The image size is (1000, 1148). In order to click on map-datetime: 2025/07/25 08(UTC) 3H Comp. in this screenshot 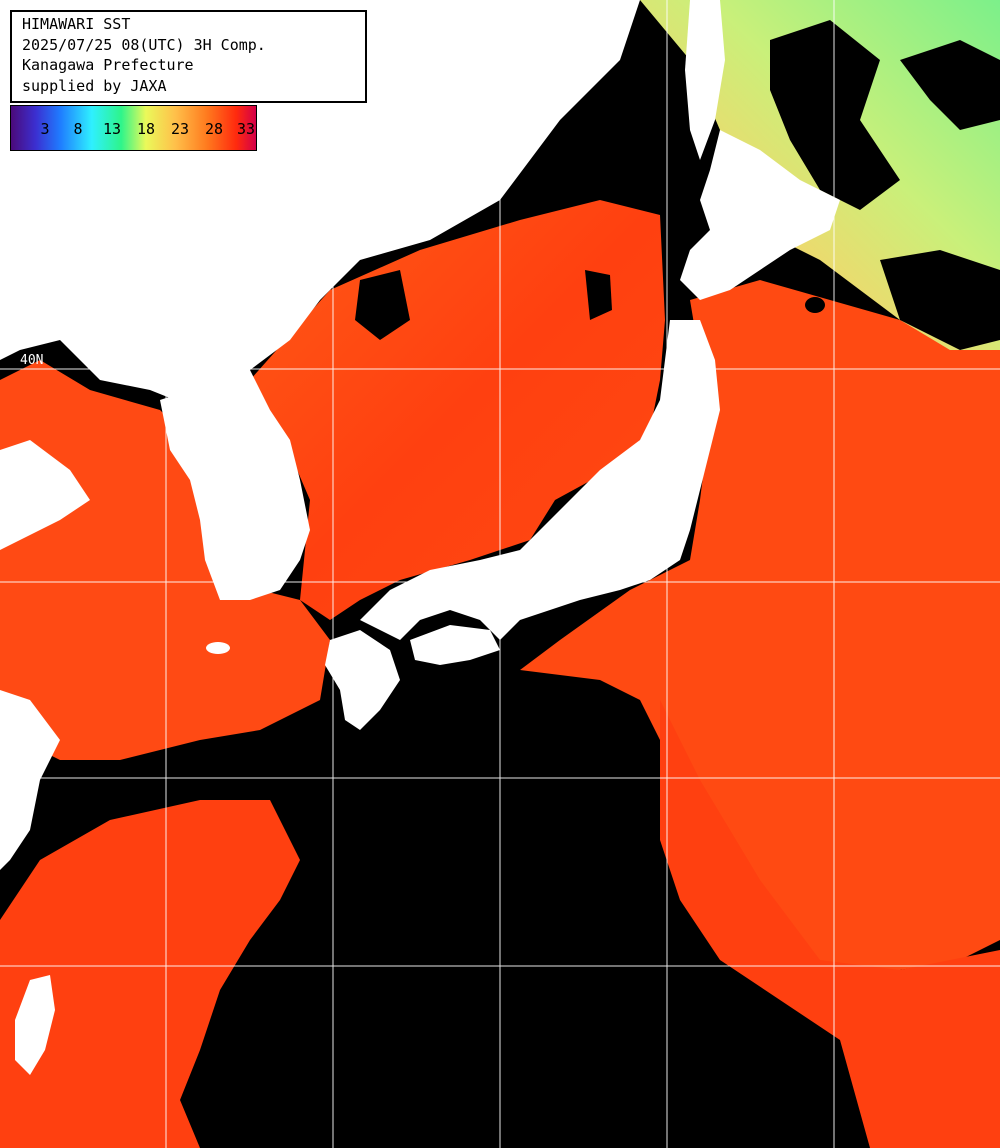, I will do `click(144, 44)`.